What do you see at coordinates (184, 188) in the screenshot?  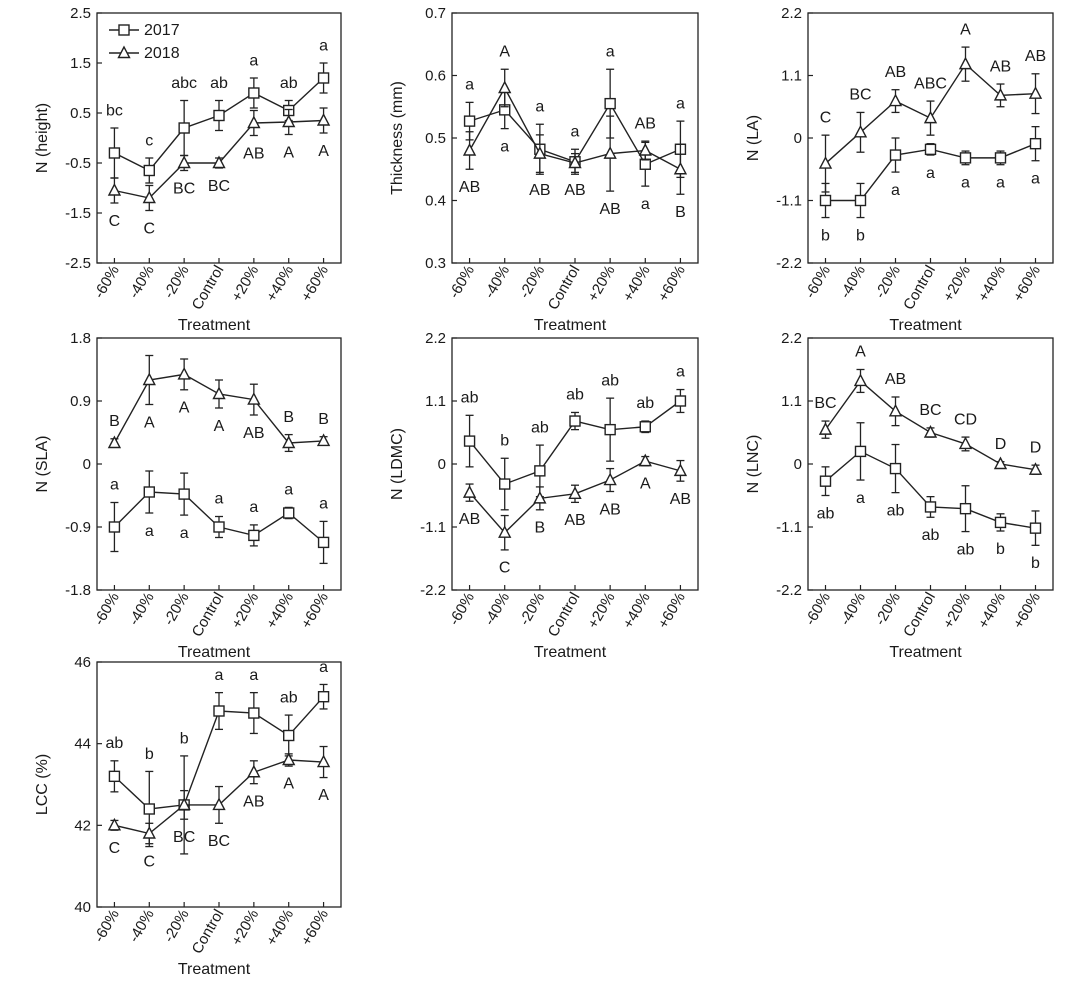 I see `significance-letter: BC` at bounding box center [184, 188].